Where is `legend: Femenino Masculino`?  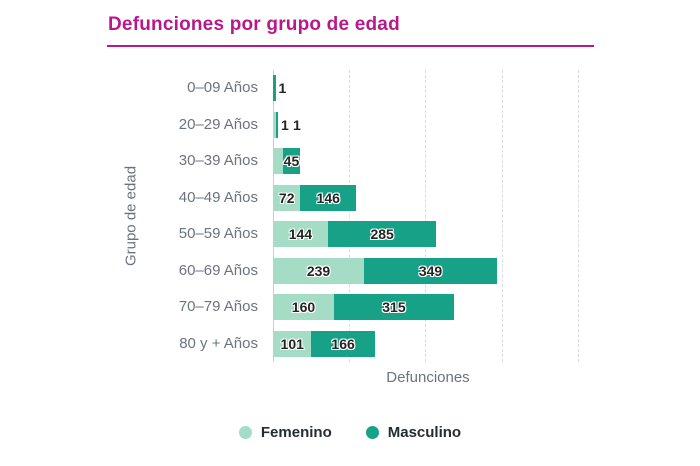 legend: Femenino Masculino is located at coordinates (350, 432).